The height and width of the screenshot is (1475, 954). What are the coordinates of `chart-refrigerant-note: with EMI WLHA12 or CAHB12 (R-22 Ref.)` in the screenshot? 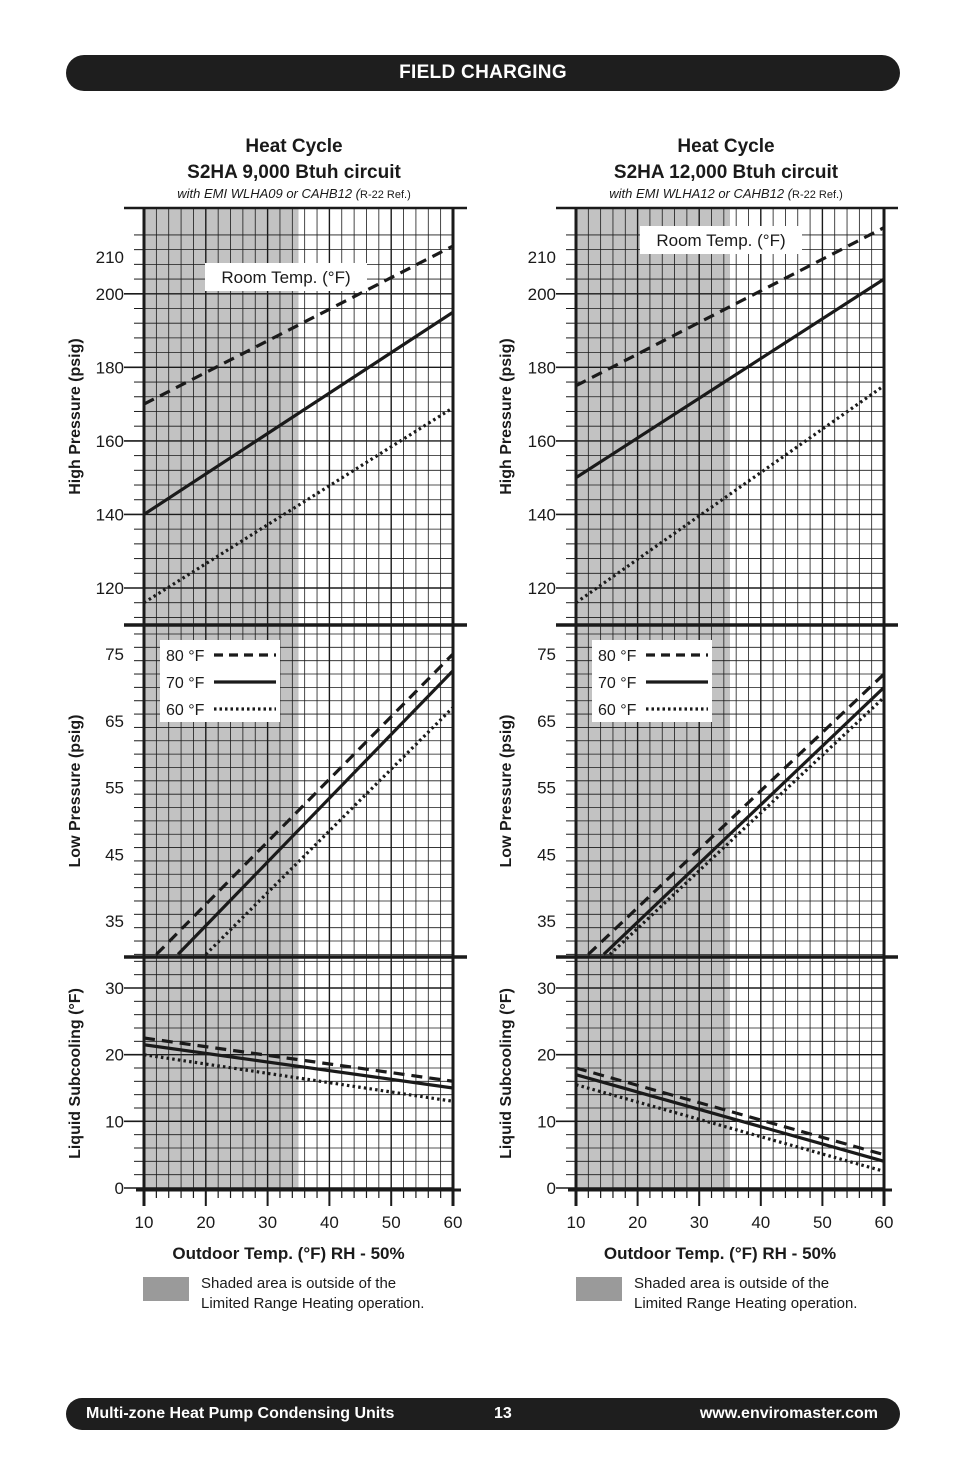 It's located at (726, 193).